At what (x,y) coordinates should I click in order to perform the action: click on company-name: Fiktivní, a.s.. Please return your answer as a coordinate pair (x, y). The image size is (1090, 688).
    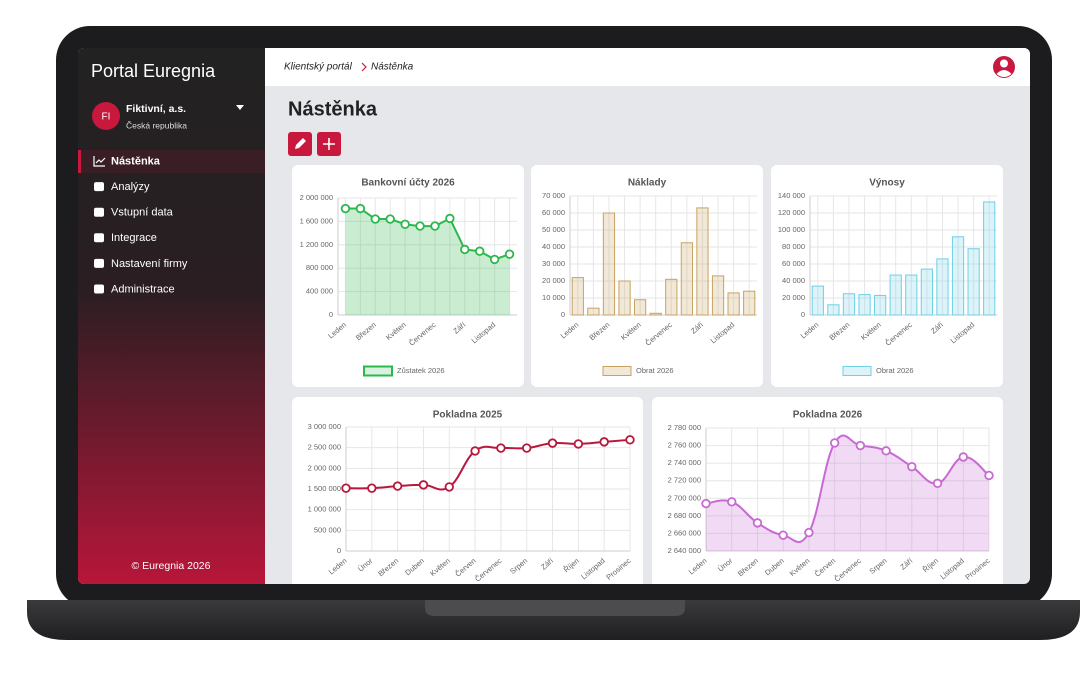
    Looking at the image, I should click on (156, 109).